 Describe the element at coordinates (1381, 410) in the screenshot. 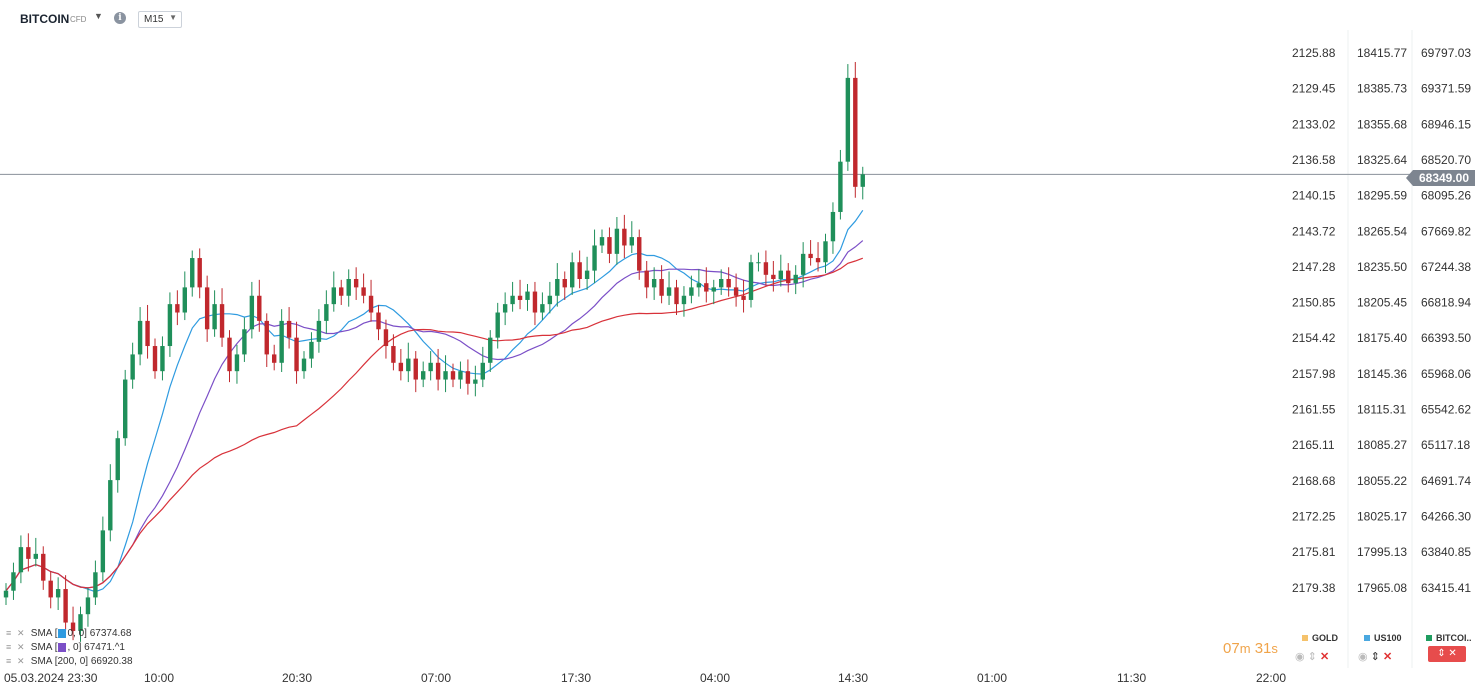

I see `price-axis-label: 18115.31` at that location.